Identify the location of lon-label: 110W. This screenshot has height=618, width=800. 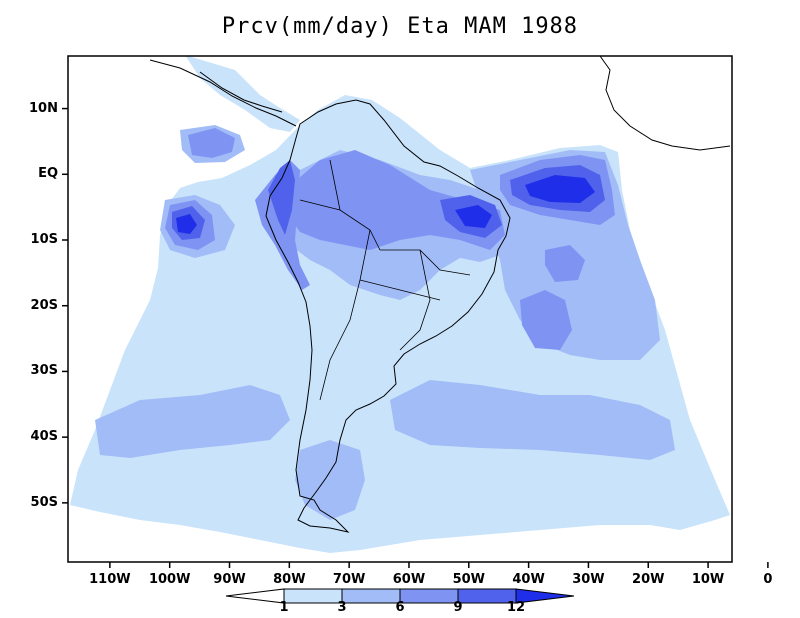
(110, 579).